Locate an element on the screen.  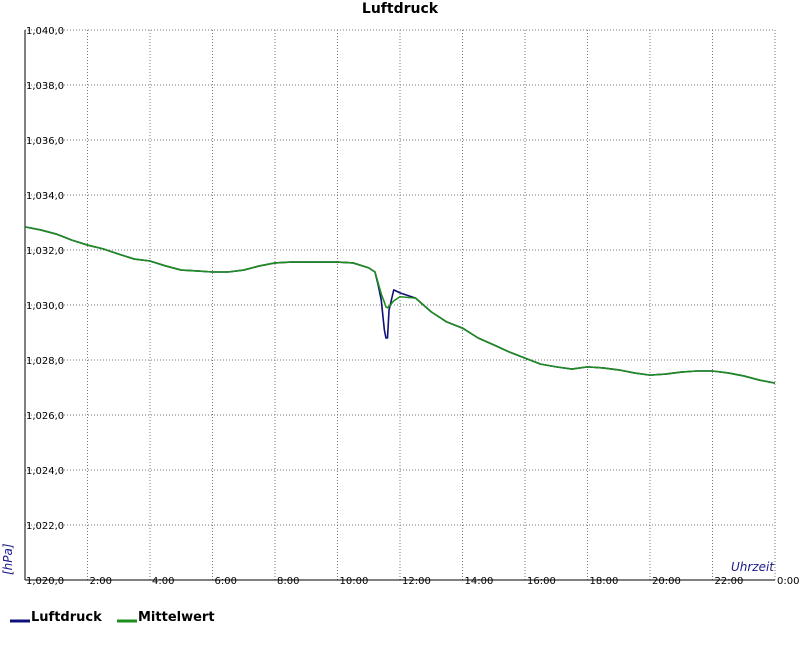
x-tick-label: 20:00 is located at coordinates (666, 581).